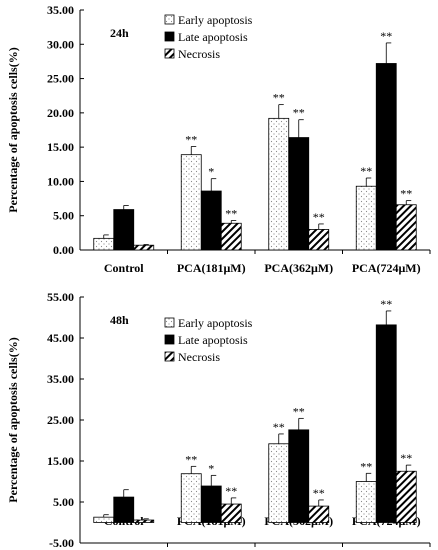 The image size is (438, 550). I want to click on y-tick-label: 10.00, so click(60, 181).